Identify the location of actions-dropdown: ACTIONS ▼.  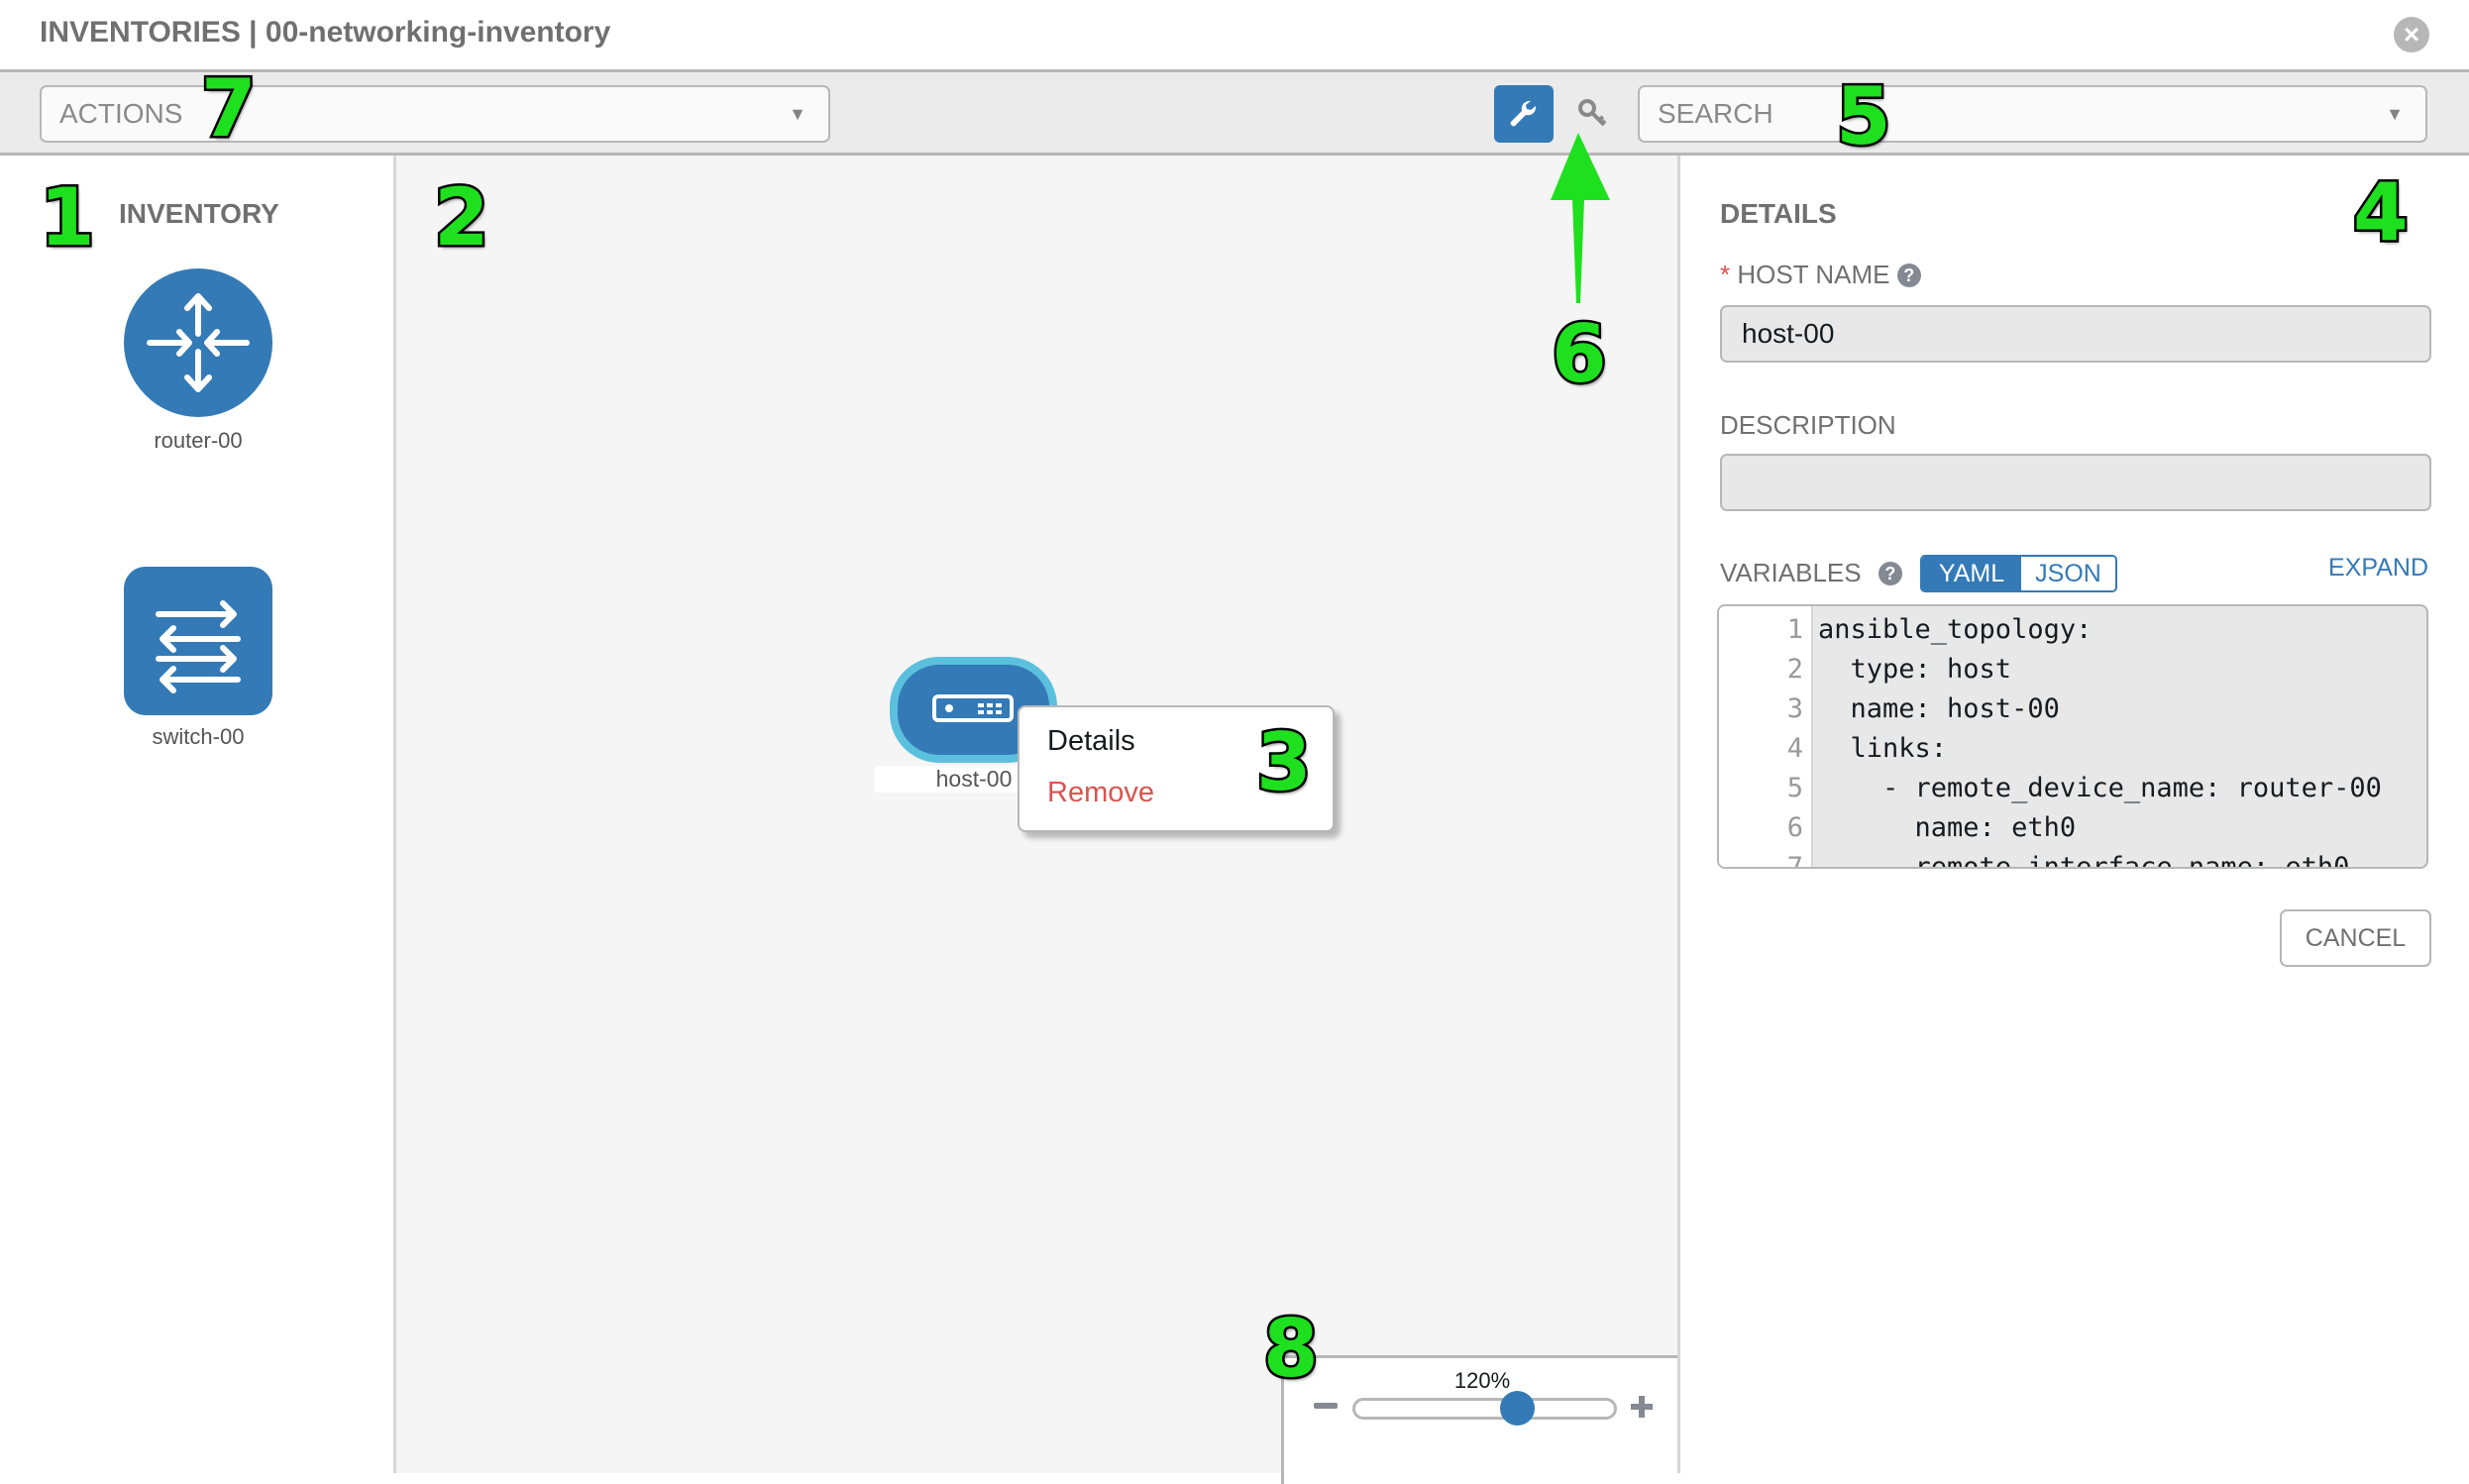
(435, 114).